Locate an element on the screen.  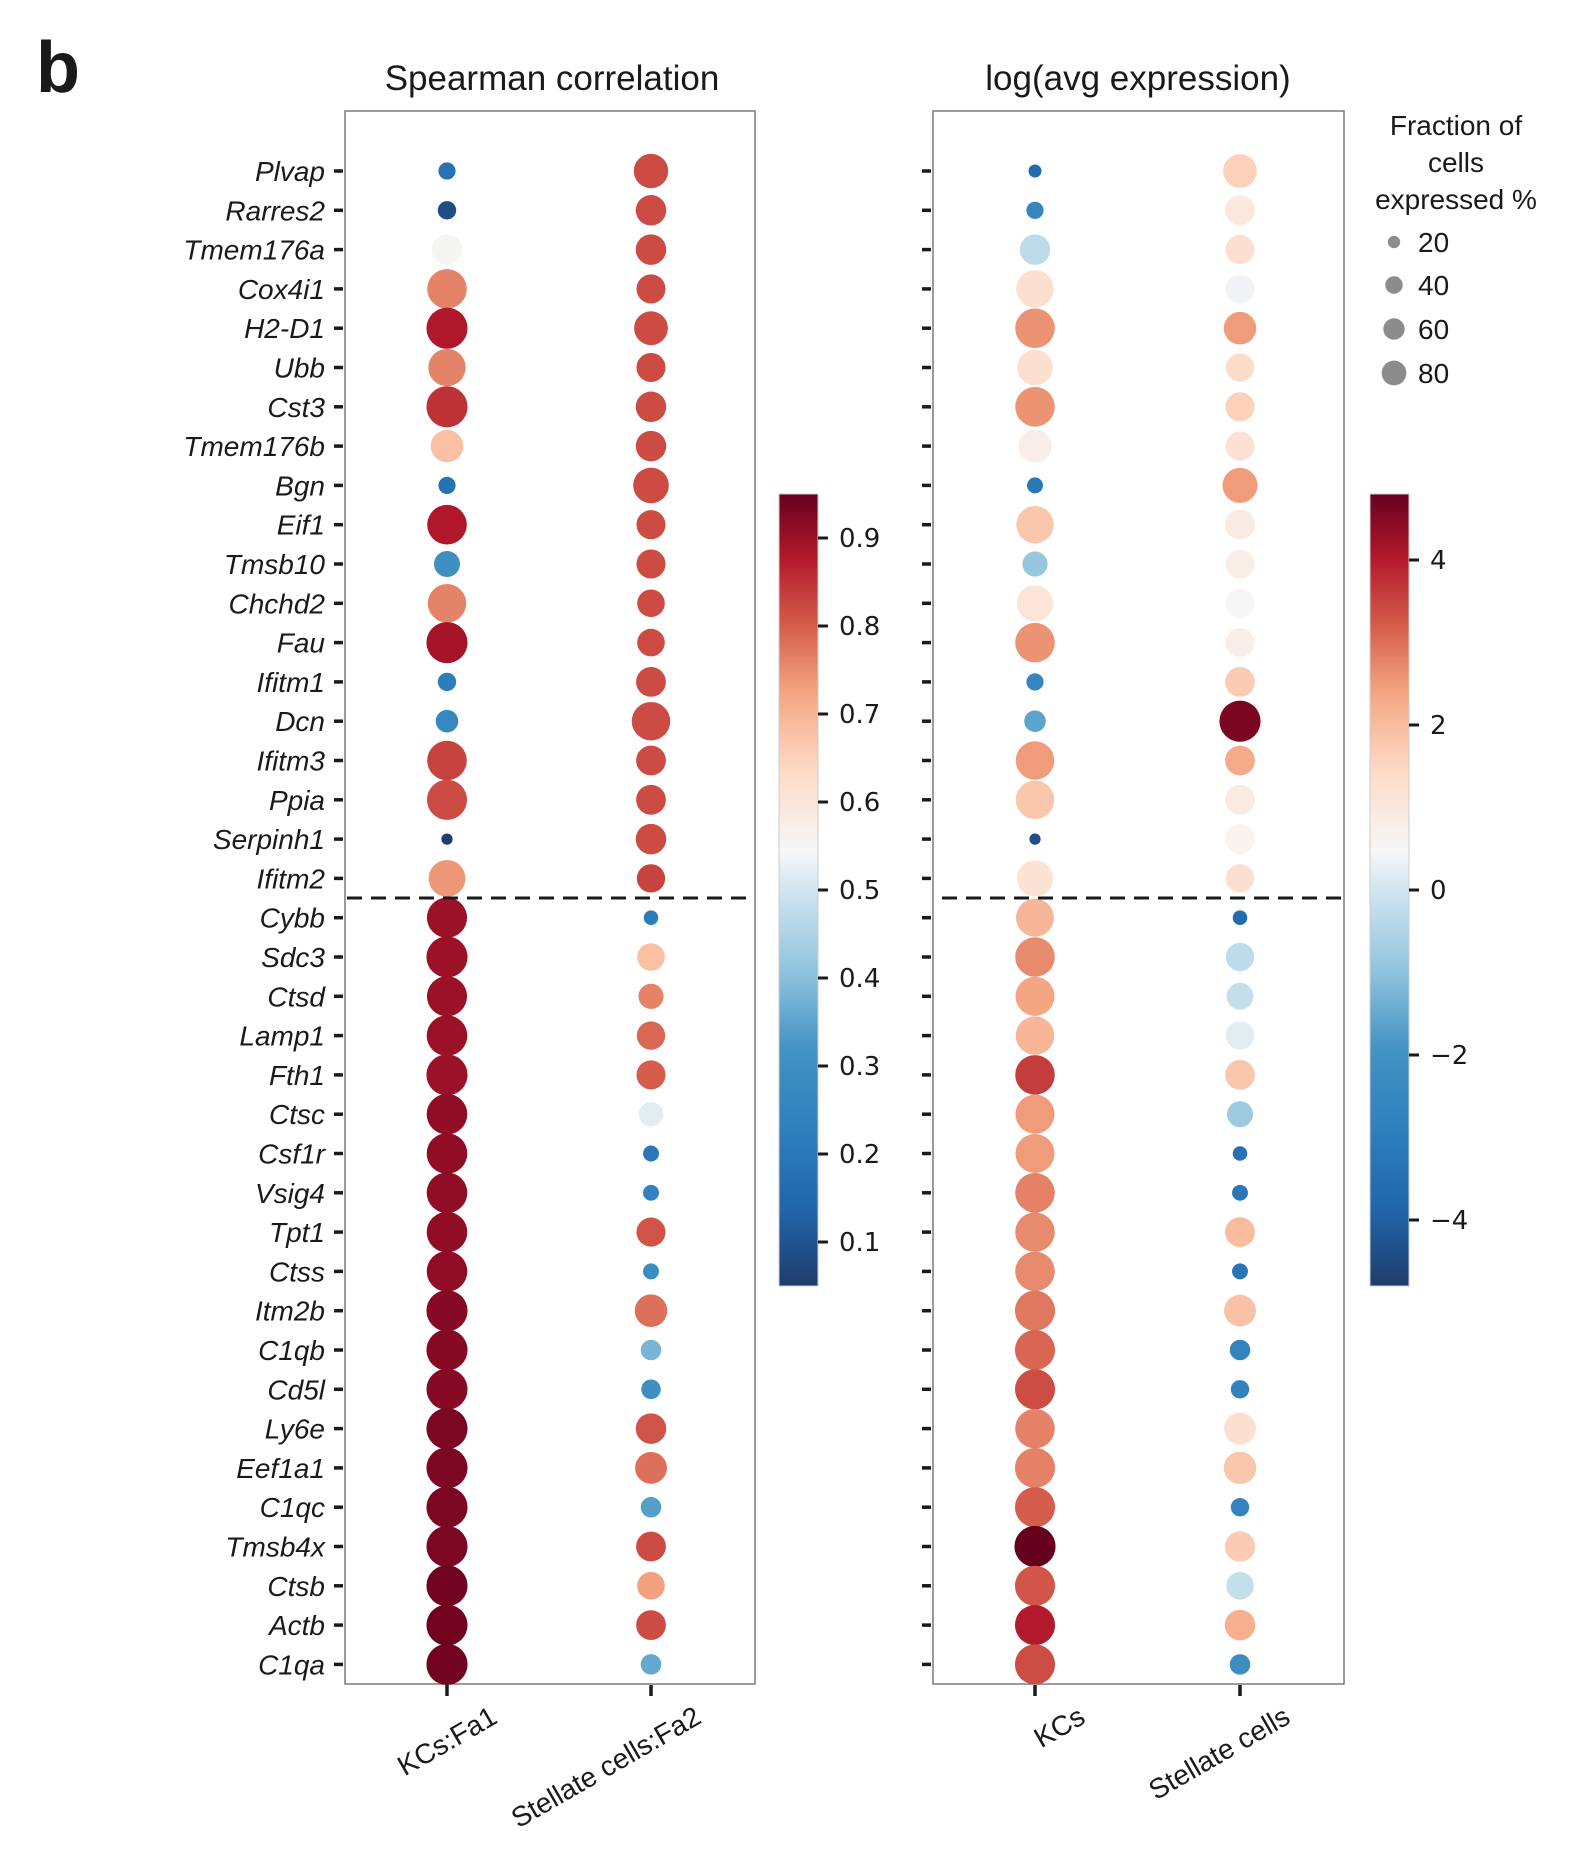
legend-title-line-3: expressed % is located at coordinates (1456, 199).